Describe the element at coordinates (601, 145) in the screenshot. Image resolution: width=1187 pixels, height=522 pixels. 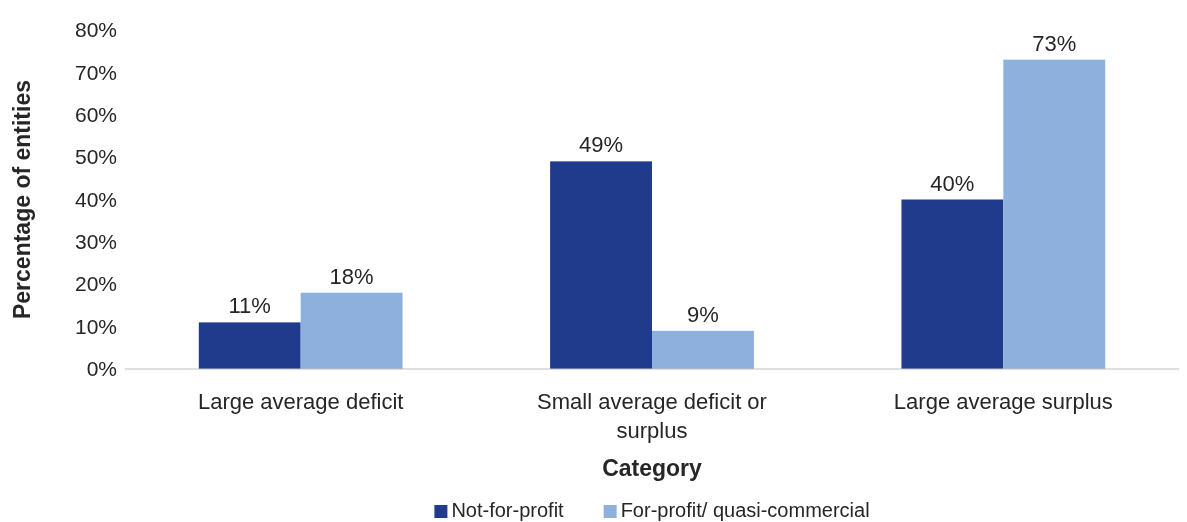
I see `data-label: 49%` at that location.